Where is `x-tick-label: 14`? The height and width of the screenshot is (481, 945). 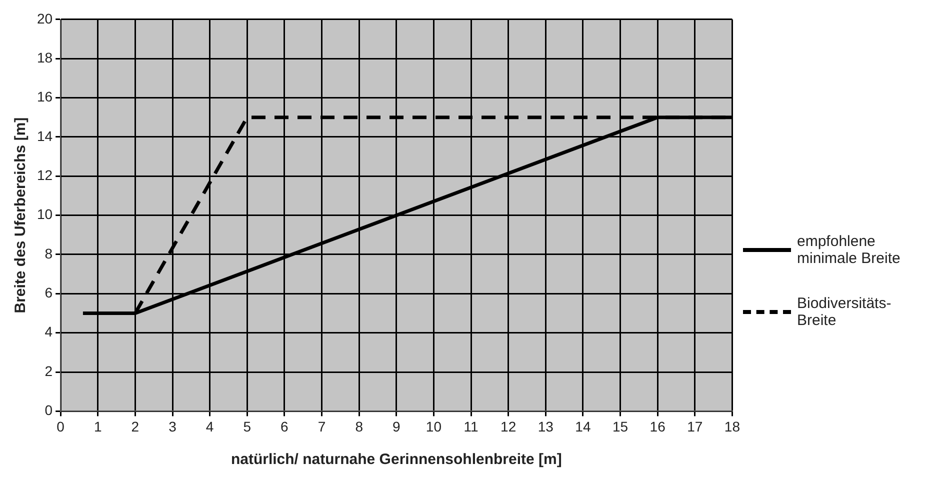
x-tick-label: 14 is located at coordinates (583, 426).